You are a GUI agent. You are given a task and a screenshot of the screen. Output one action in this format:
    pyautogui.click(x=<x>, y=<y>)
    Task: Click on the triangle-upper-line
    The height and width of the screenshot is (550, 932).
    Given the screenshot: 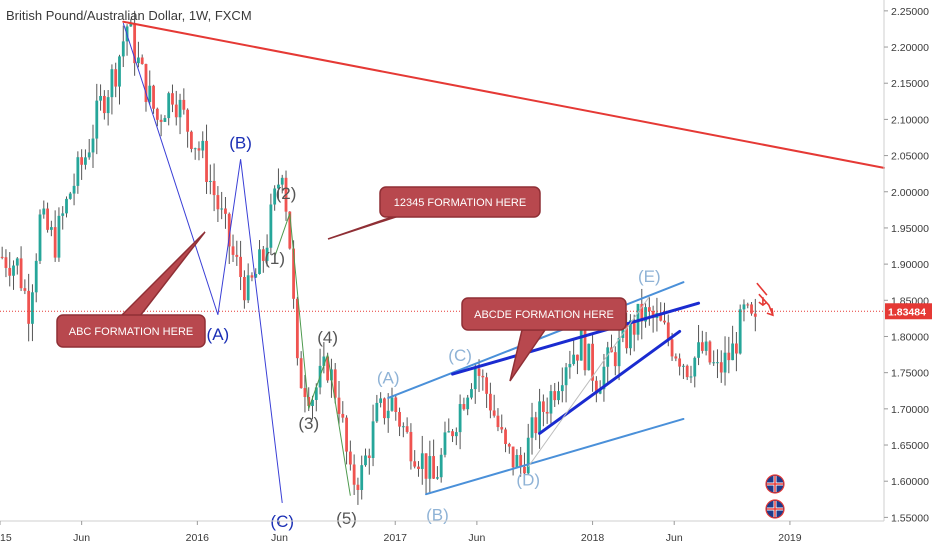 What is the action you would take?
    pyautogui.click(x=576, y=338)
    